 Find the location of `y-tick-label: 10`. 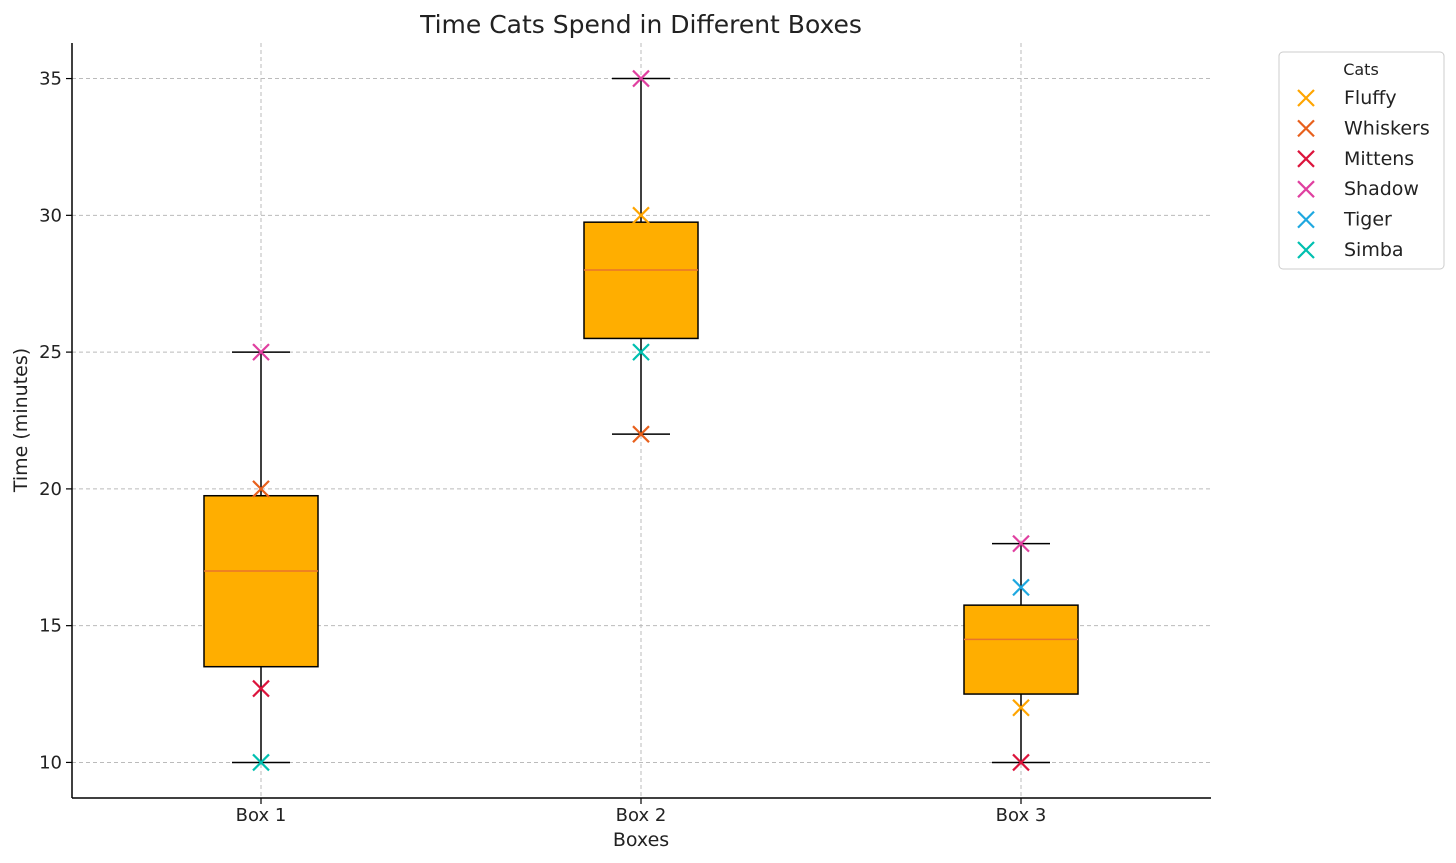

y-tick-label: 10 is located at coordinates (50, 762).